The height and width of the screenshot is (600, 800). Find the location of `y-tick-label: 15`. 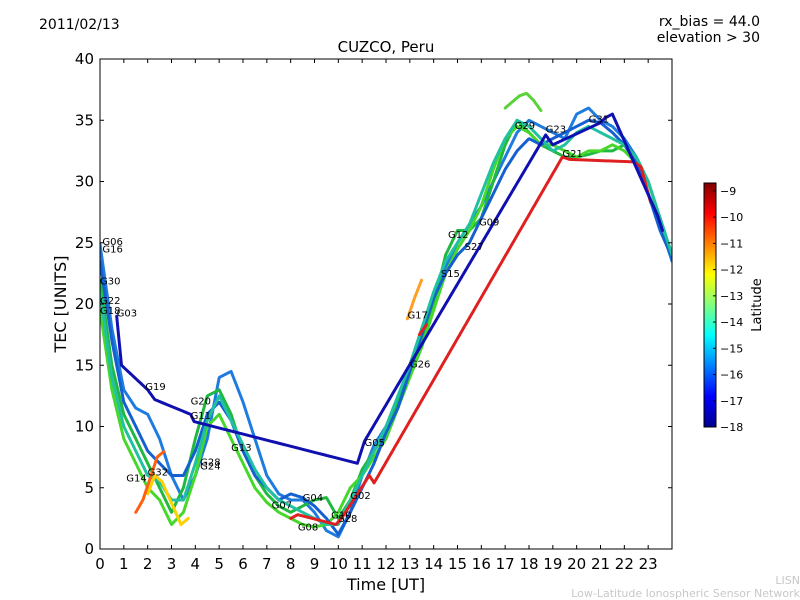

y-tick-label: 15 is located at coordinates (84, 365).